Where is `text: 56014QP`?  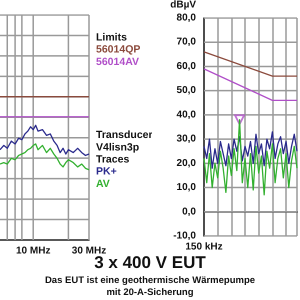 text: 56014QP is located at coordinates (118, 50).